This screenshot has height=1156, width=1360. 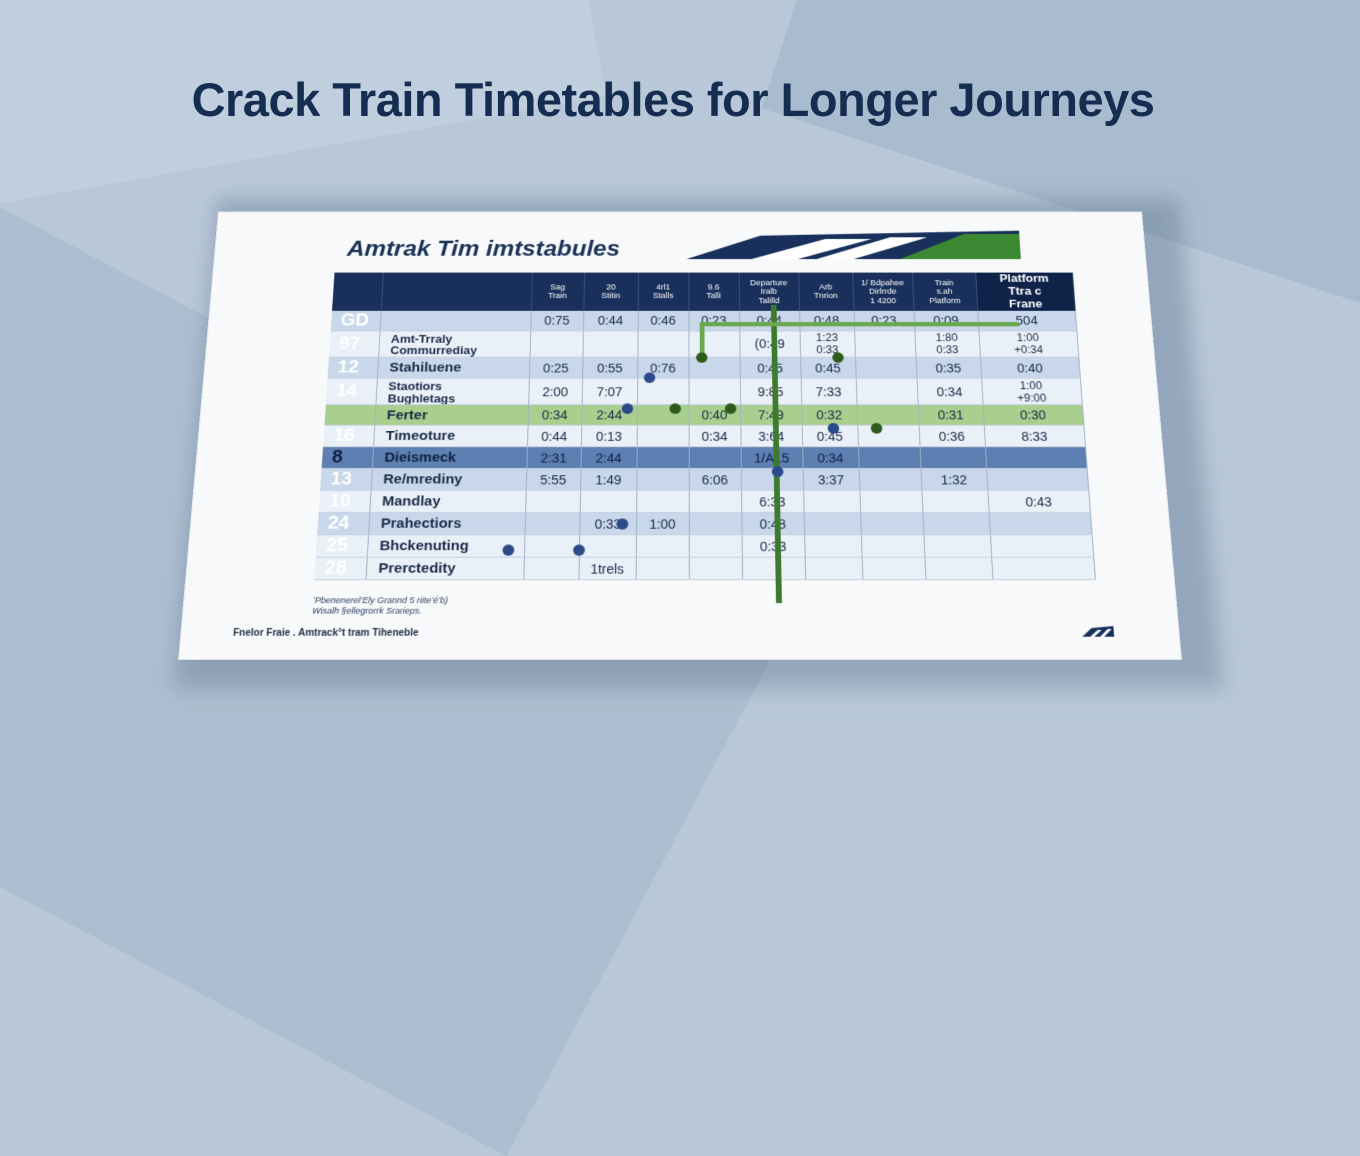 I want to click on train-number: 24, so click(x=343, y=524).